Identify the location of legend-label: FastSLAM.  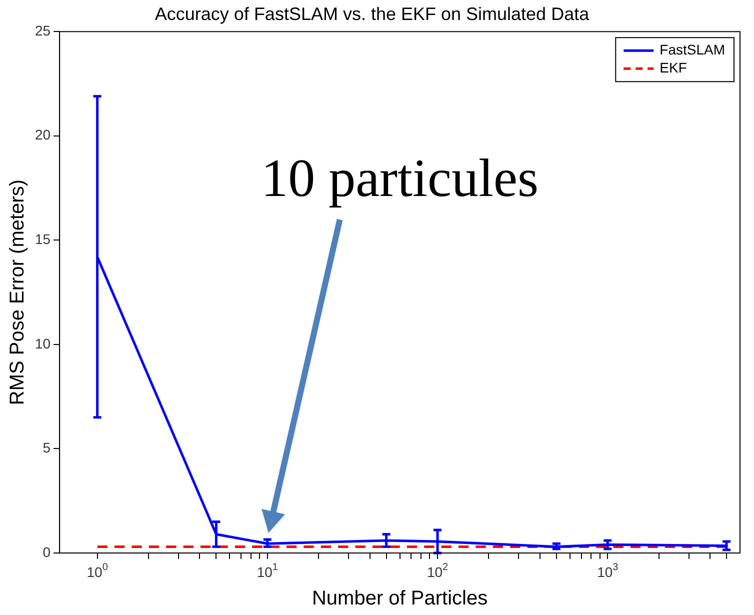
(693, 49).